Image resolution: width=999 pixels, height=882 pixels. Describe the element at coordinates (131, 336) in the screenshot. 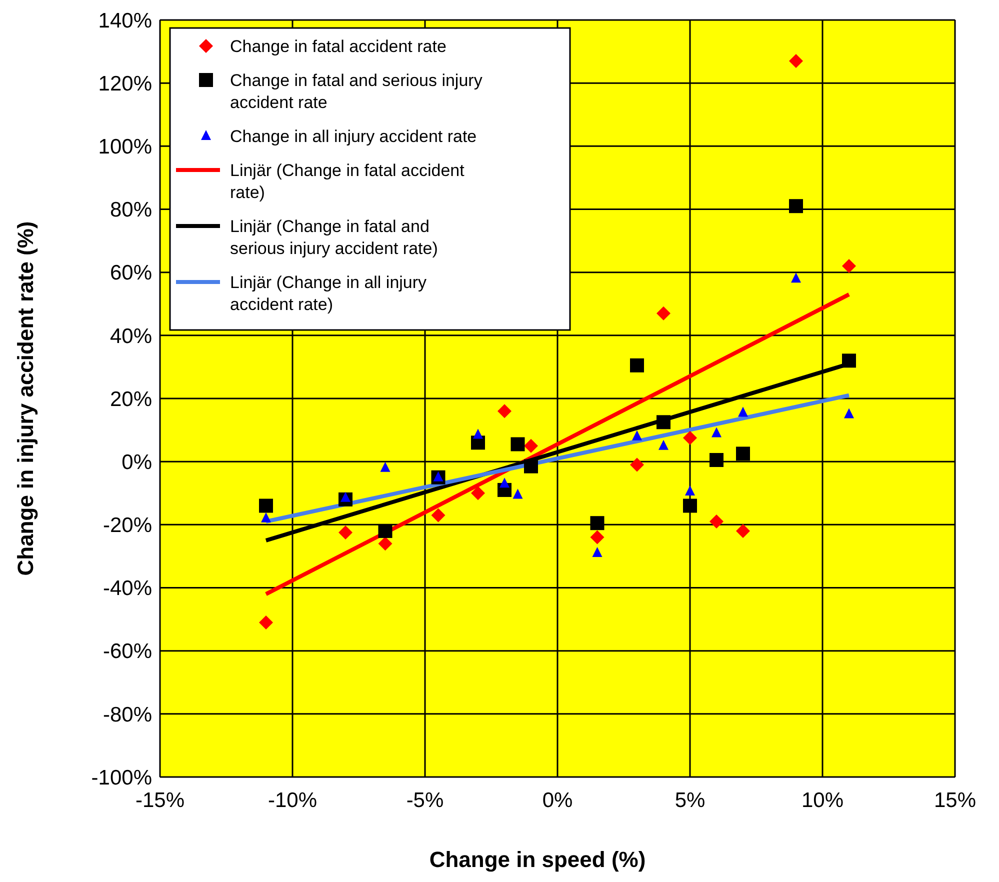

I see `y-tick-label: 40%` at that location.